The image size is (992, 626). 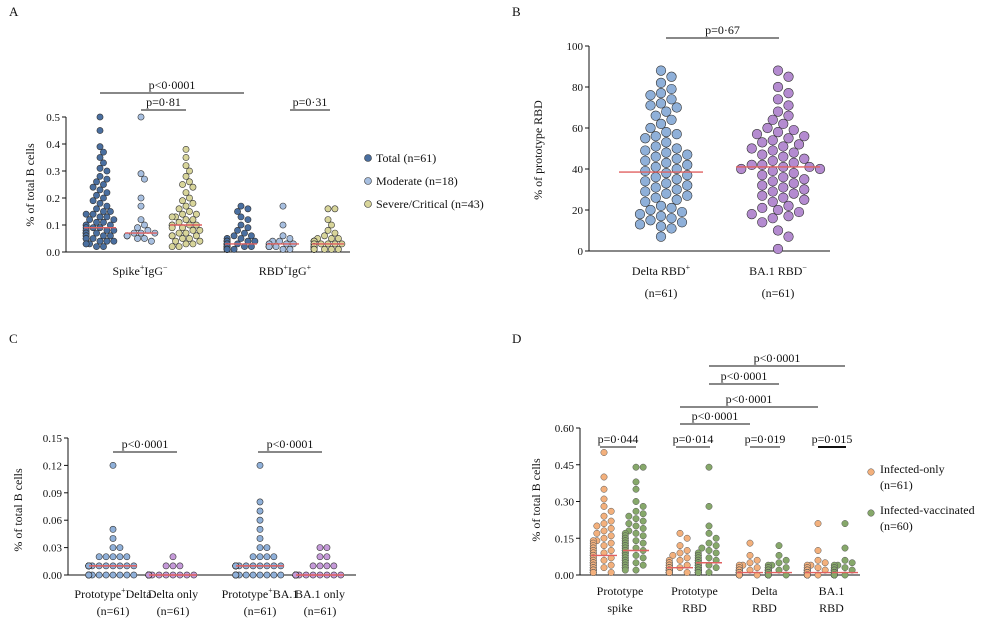 What do you see at coordinates (173, 611) in the screenshot?
I see `c-category-n: (n=61)` at bounding box center [173, 611].